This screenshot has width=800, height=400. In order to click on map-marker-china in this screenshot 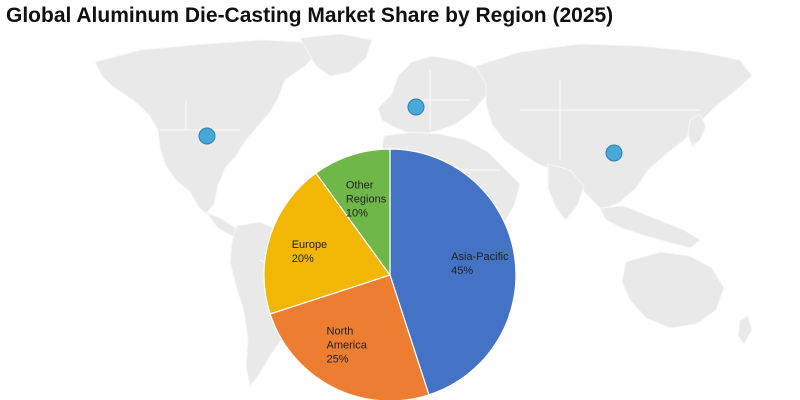, I will do `click(614, 153)`.